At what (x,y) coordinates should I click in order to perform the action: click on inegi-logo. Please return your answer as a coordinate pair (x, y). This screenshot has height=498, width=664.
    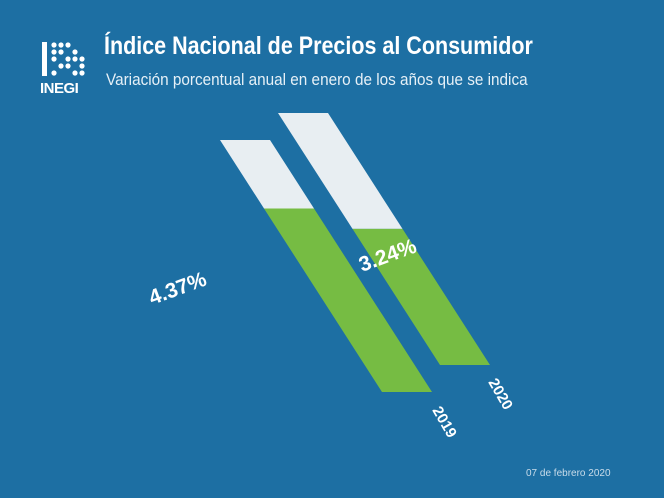
    Looking at the image, I should click on (66, 69).